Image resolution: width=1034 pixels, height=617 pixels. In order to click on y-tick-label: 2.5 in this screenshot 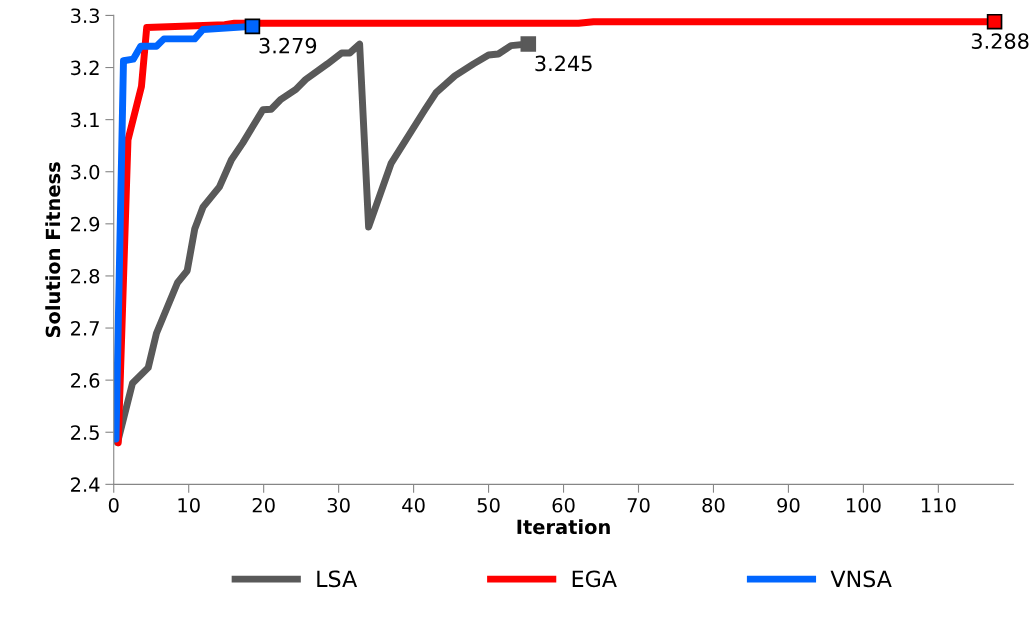, I will do `click(85, 432)`.